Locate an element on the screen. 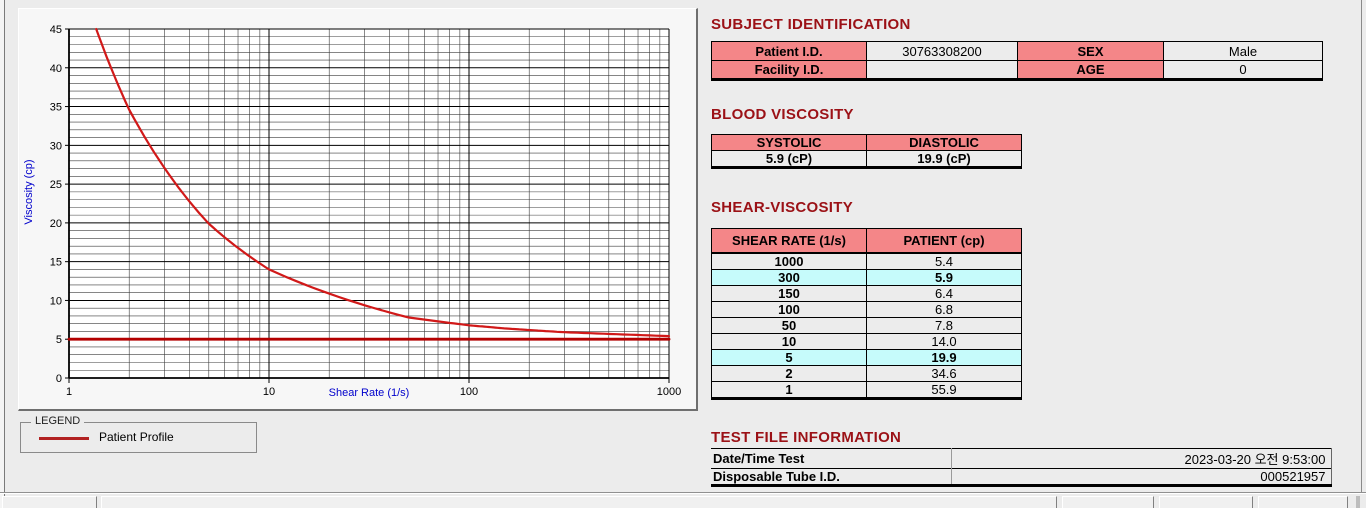 The width and height of the screenshot is (1366, 508). window-left-border is located at coordinates (4, 254).